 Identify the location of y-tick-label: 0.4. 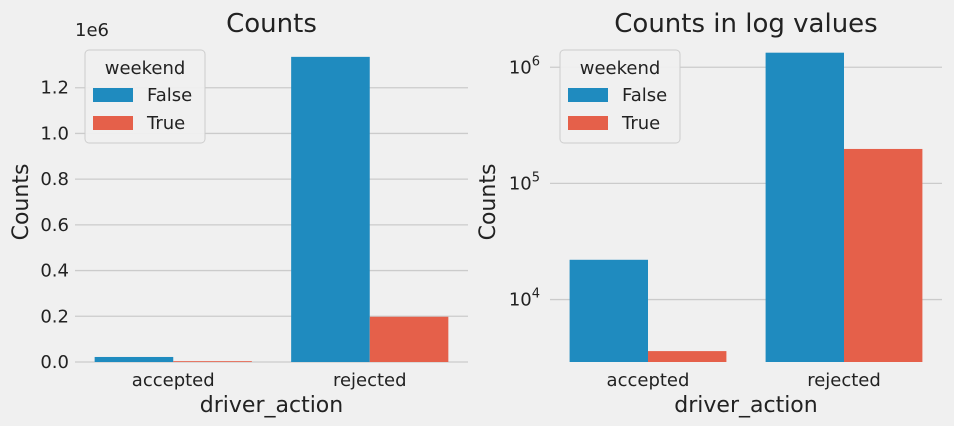
(54, 271).